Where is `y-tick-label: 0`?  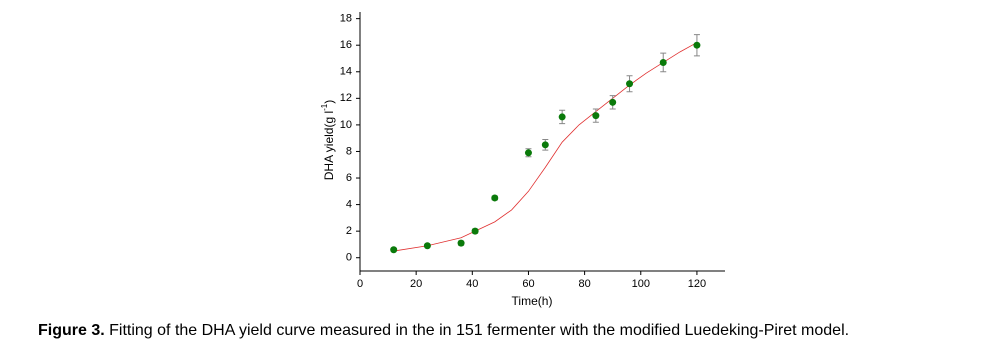
y-tick-label: 0 is located at coordinates (349, 258).